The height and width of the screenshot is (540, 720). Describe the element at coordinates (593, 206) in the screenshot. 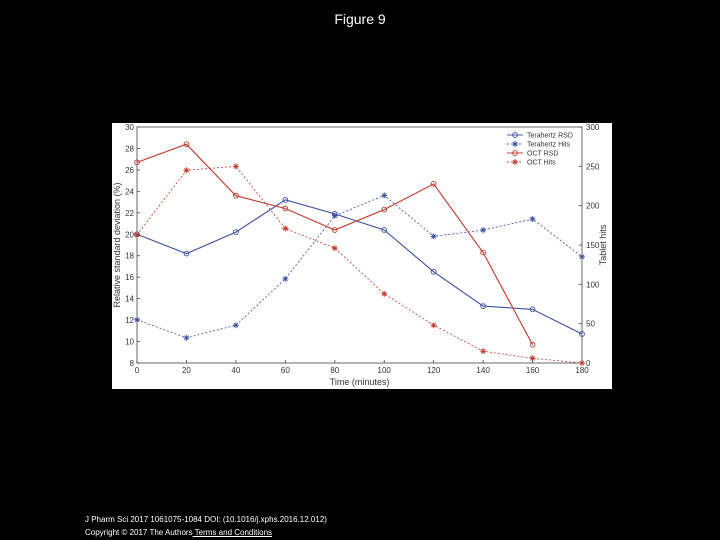

I see `y2-tick-label: 200` at that location.